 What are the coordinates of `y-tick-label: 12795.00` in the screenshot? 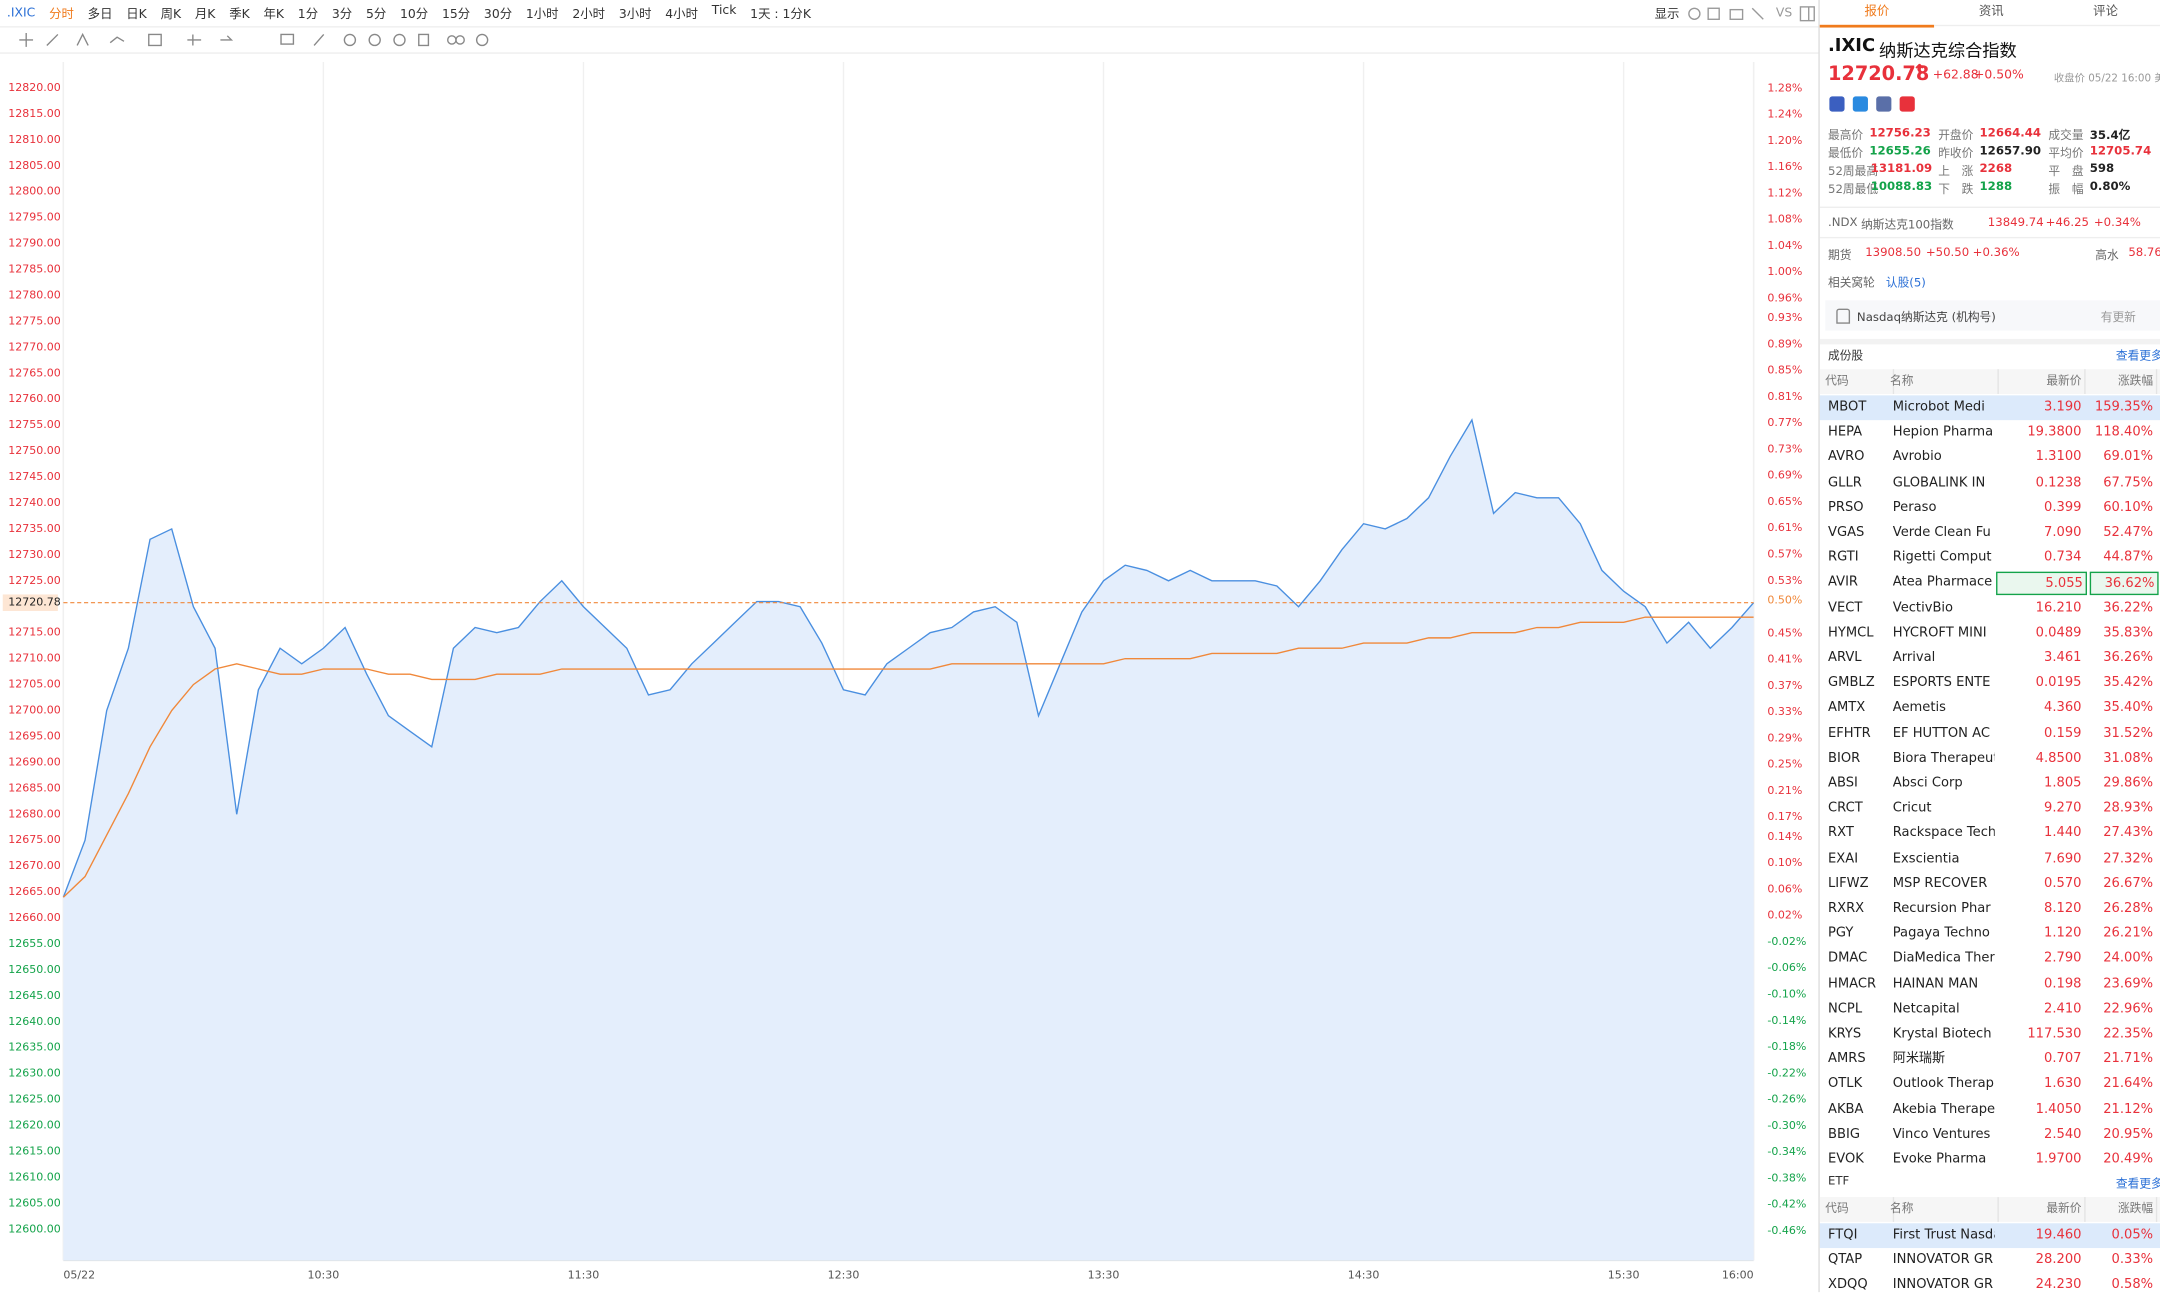 It's located at (34, 217).